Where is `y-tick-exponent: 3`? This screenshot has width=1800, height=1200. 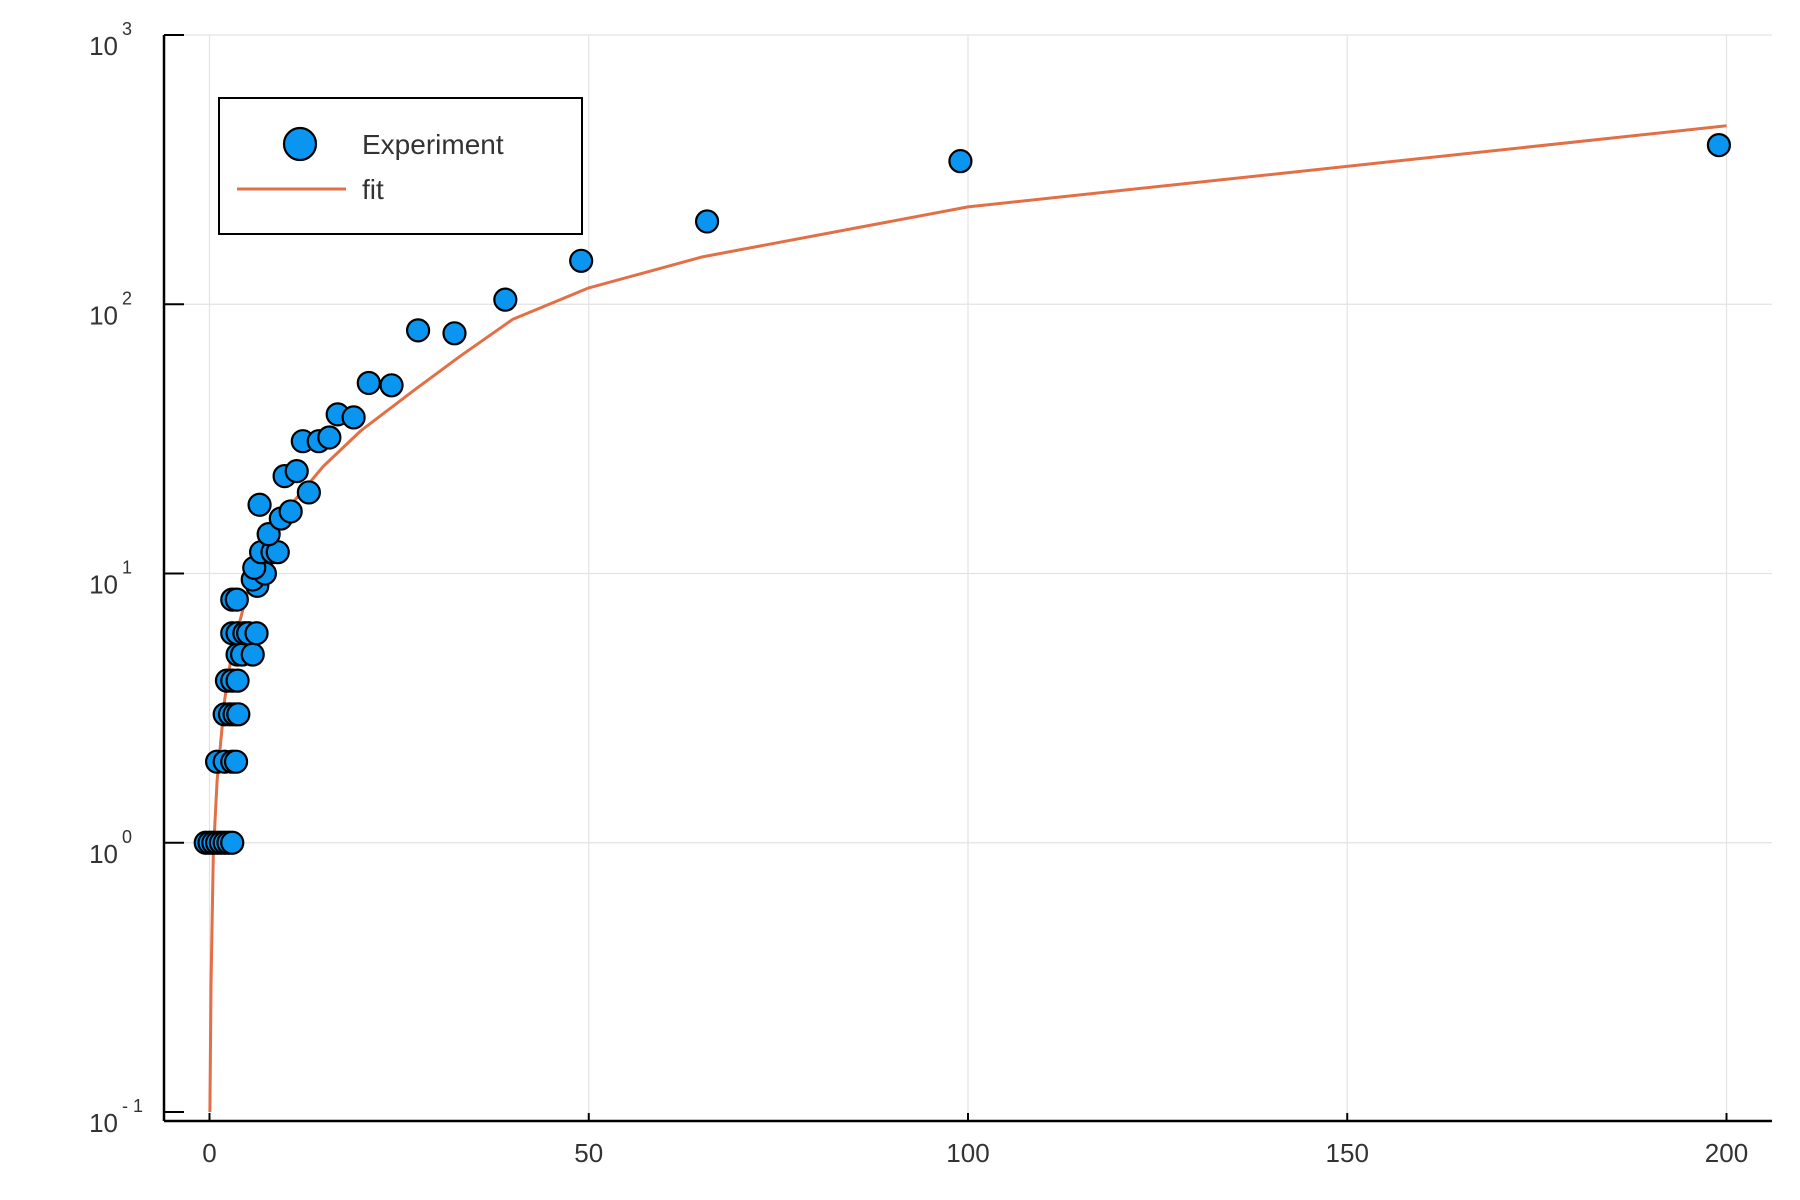
y-tick-exponent: 3 is located at coordinates (127, 29).